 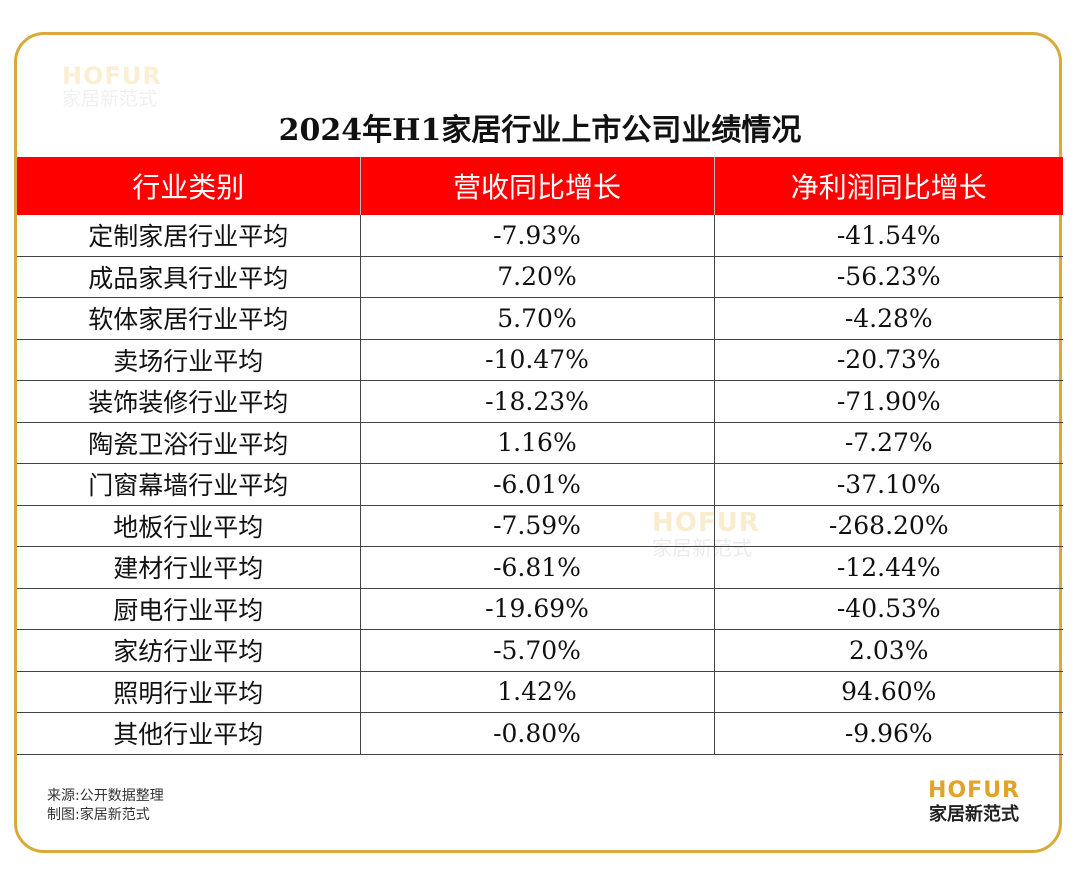 I want to click on table-row: 照明行业平均 1.42% 94.60%, so click(x=540, y=692).